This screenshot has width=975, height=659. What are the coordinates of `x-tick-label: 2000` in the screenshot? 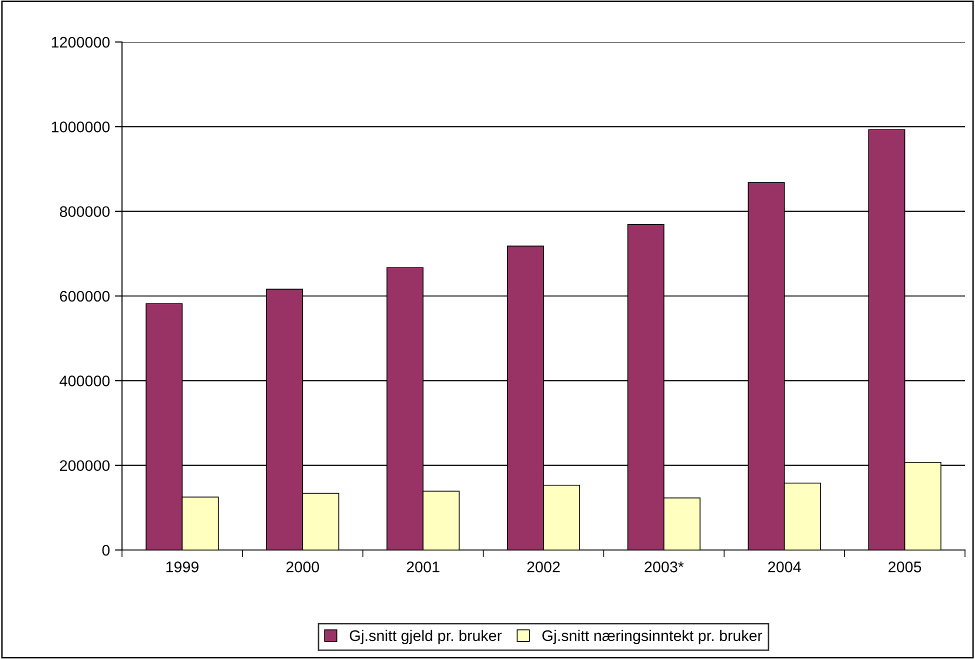 It's located at (303, 567).